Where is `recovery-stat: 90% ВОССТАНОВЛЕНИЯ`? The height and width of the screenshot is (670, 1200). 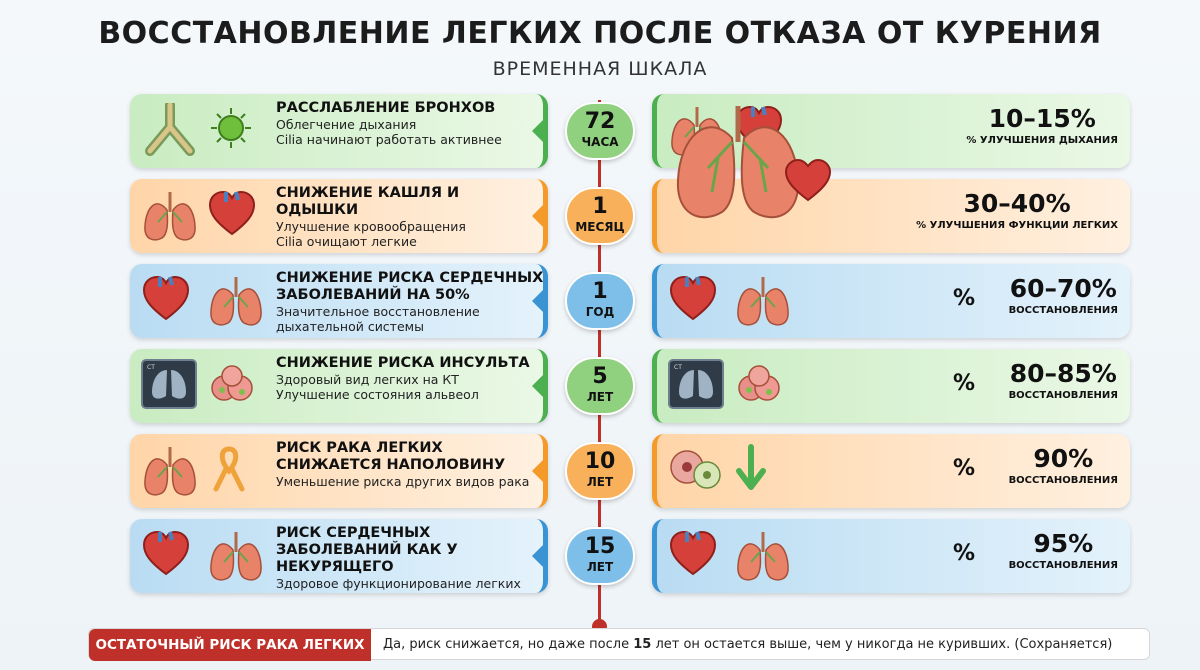 recovery-stat: 90% ВОССТАНОВЛЕНИЯ is located at coordinates (1063, 465).